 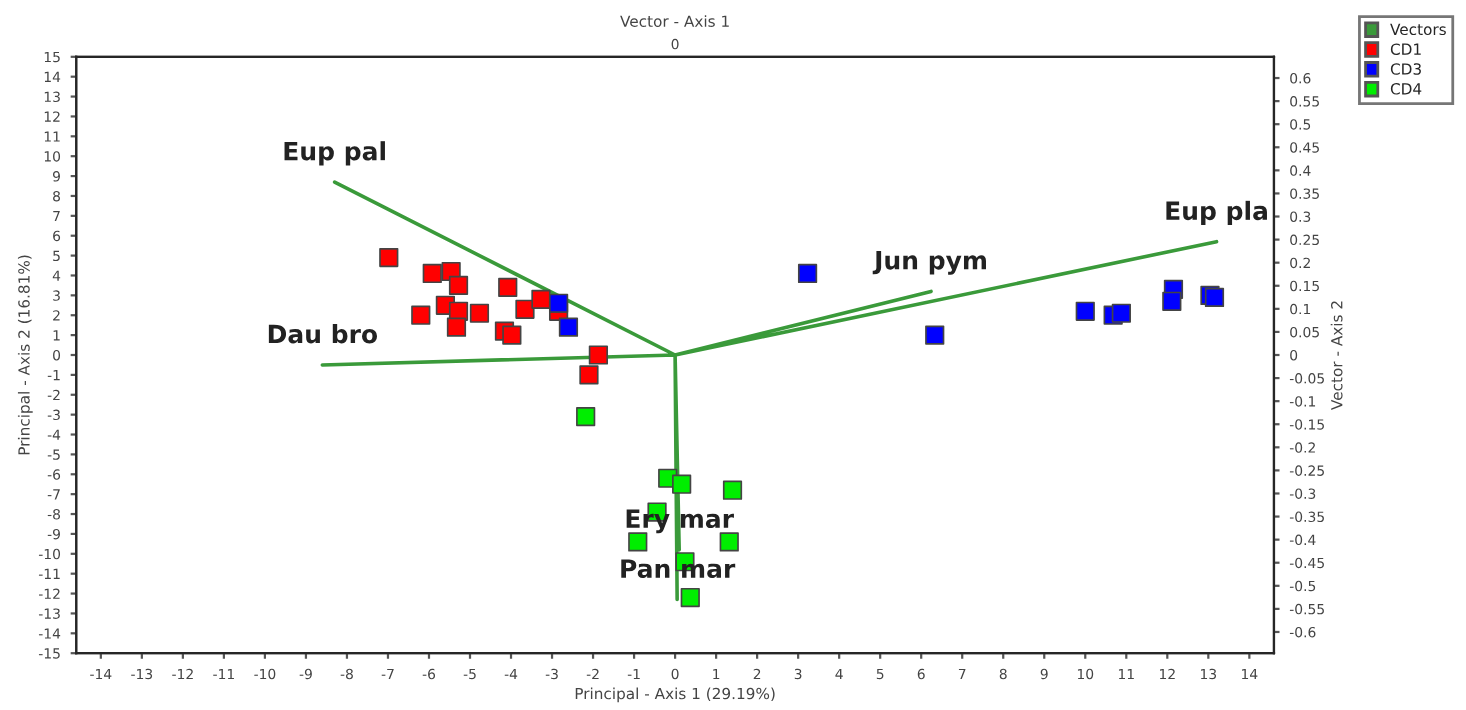 I want to click on annotation: Jun pym, so click(x=929, y=263).